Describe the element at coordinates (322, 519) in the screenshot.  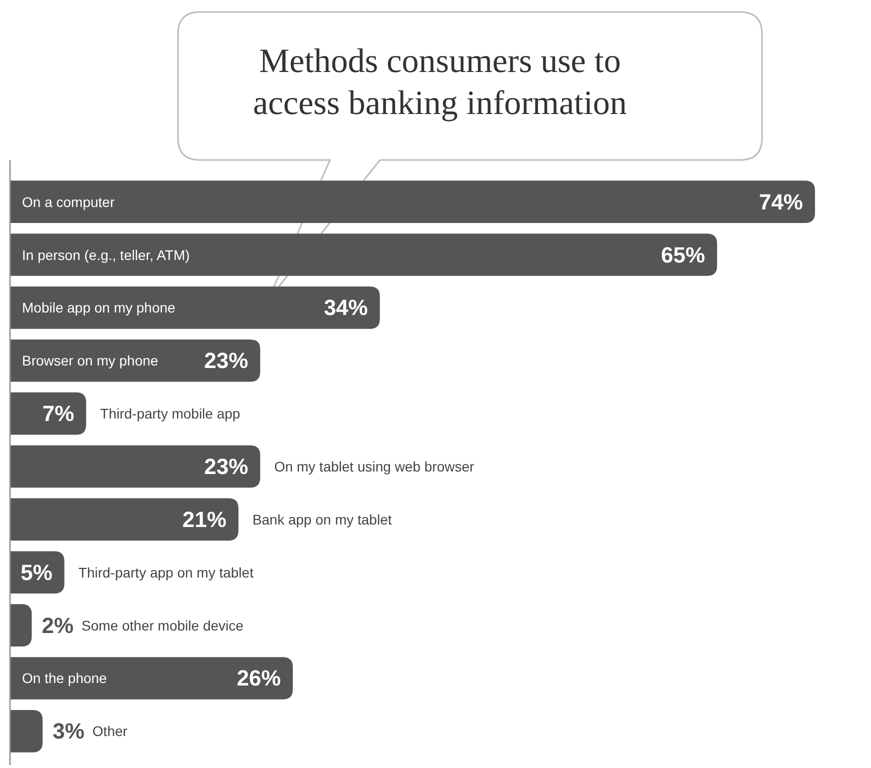
I see `y-tick-label: Bank app on my tablet` at that location.